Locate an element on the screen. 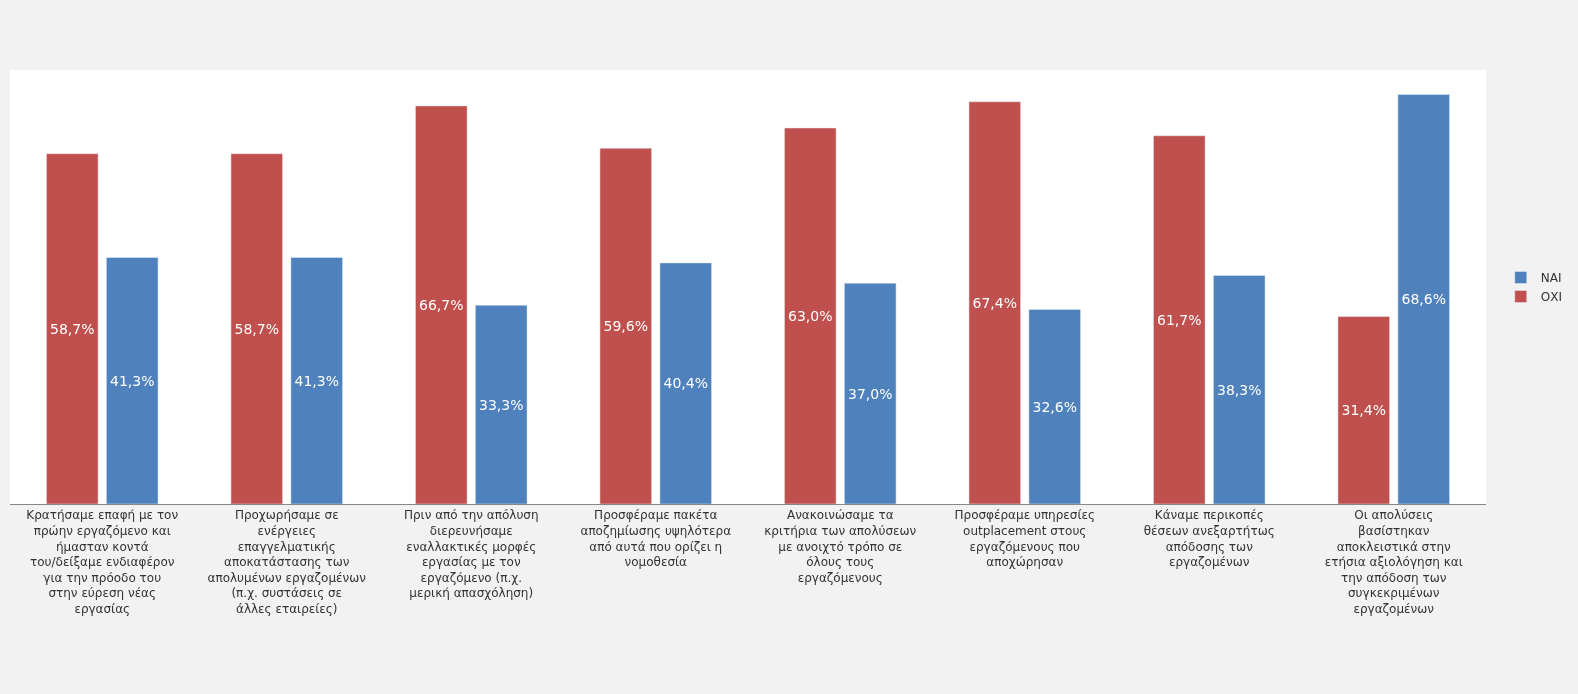 This screenshot has width=1578, height=694. data-label: 33,3% is located at coordinates (501, 404).